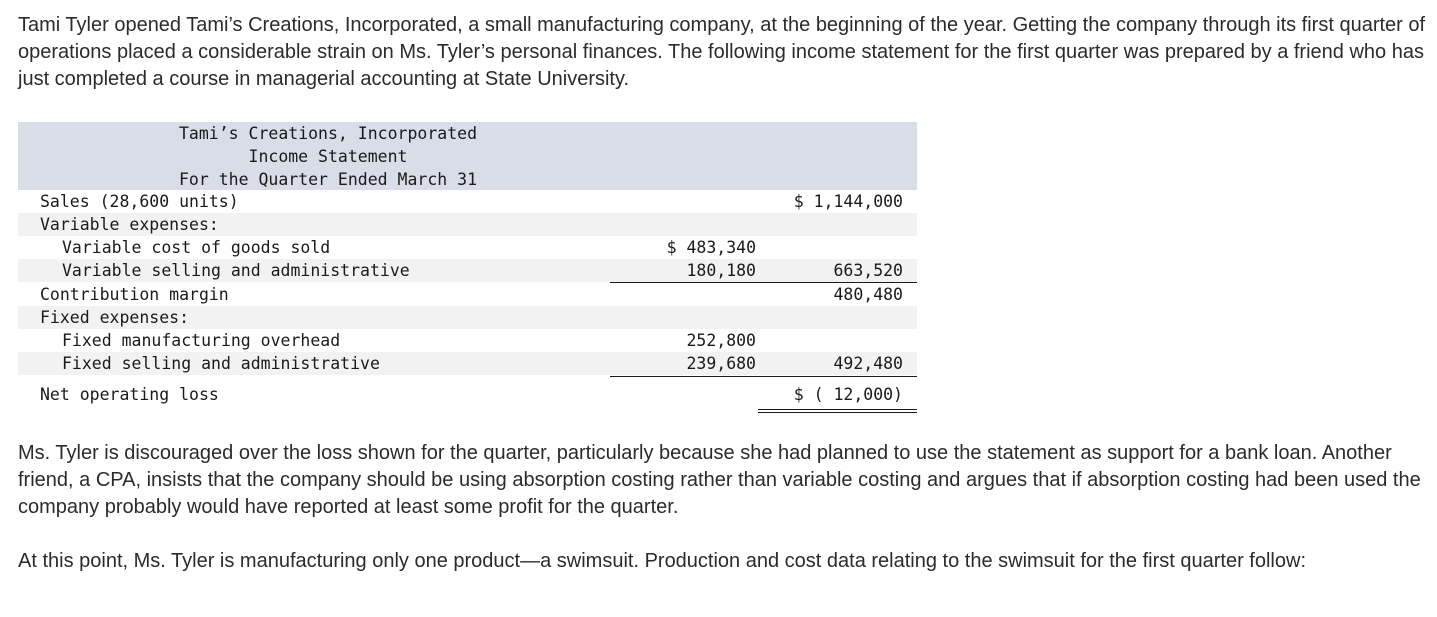 Image resolution: width=1437 pixels, height=617 pixels. I want to click on row-label: Fixed expenses:, so click(115, 317).